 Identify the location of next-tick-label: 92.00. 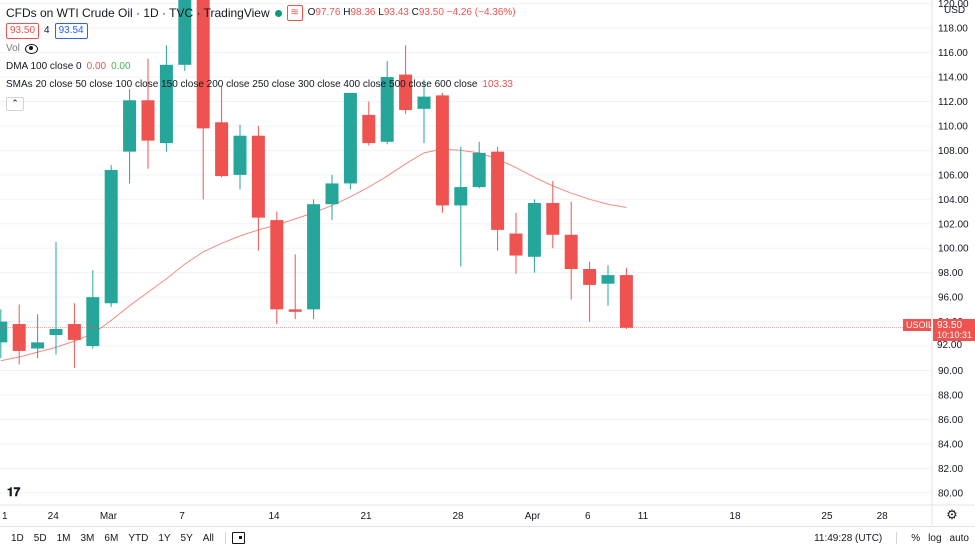
(949, 345).